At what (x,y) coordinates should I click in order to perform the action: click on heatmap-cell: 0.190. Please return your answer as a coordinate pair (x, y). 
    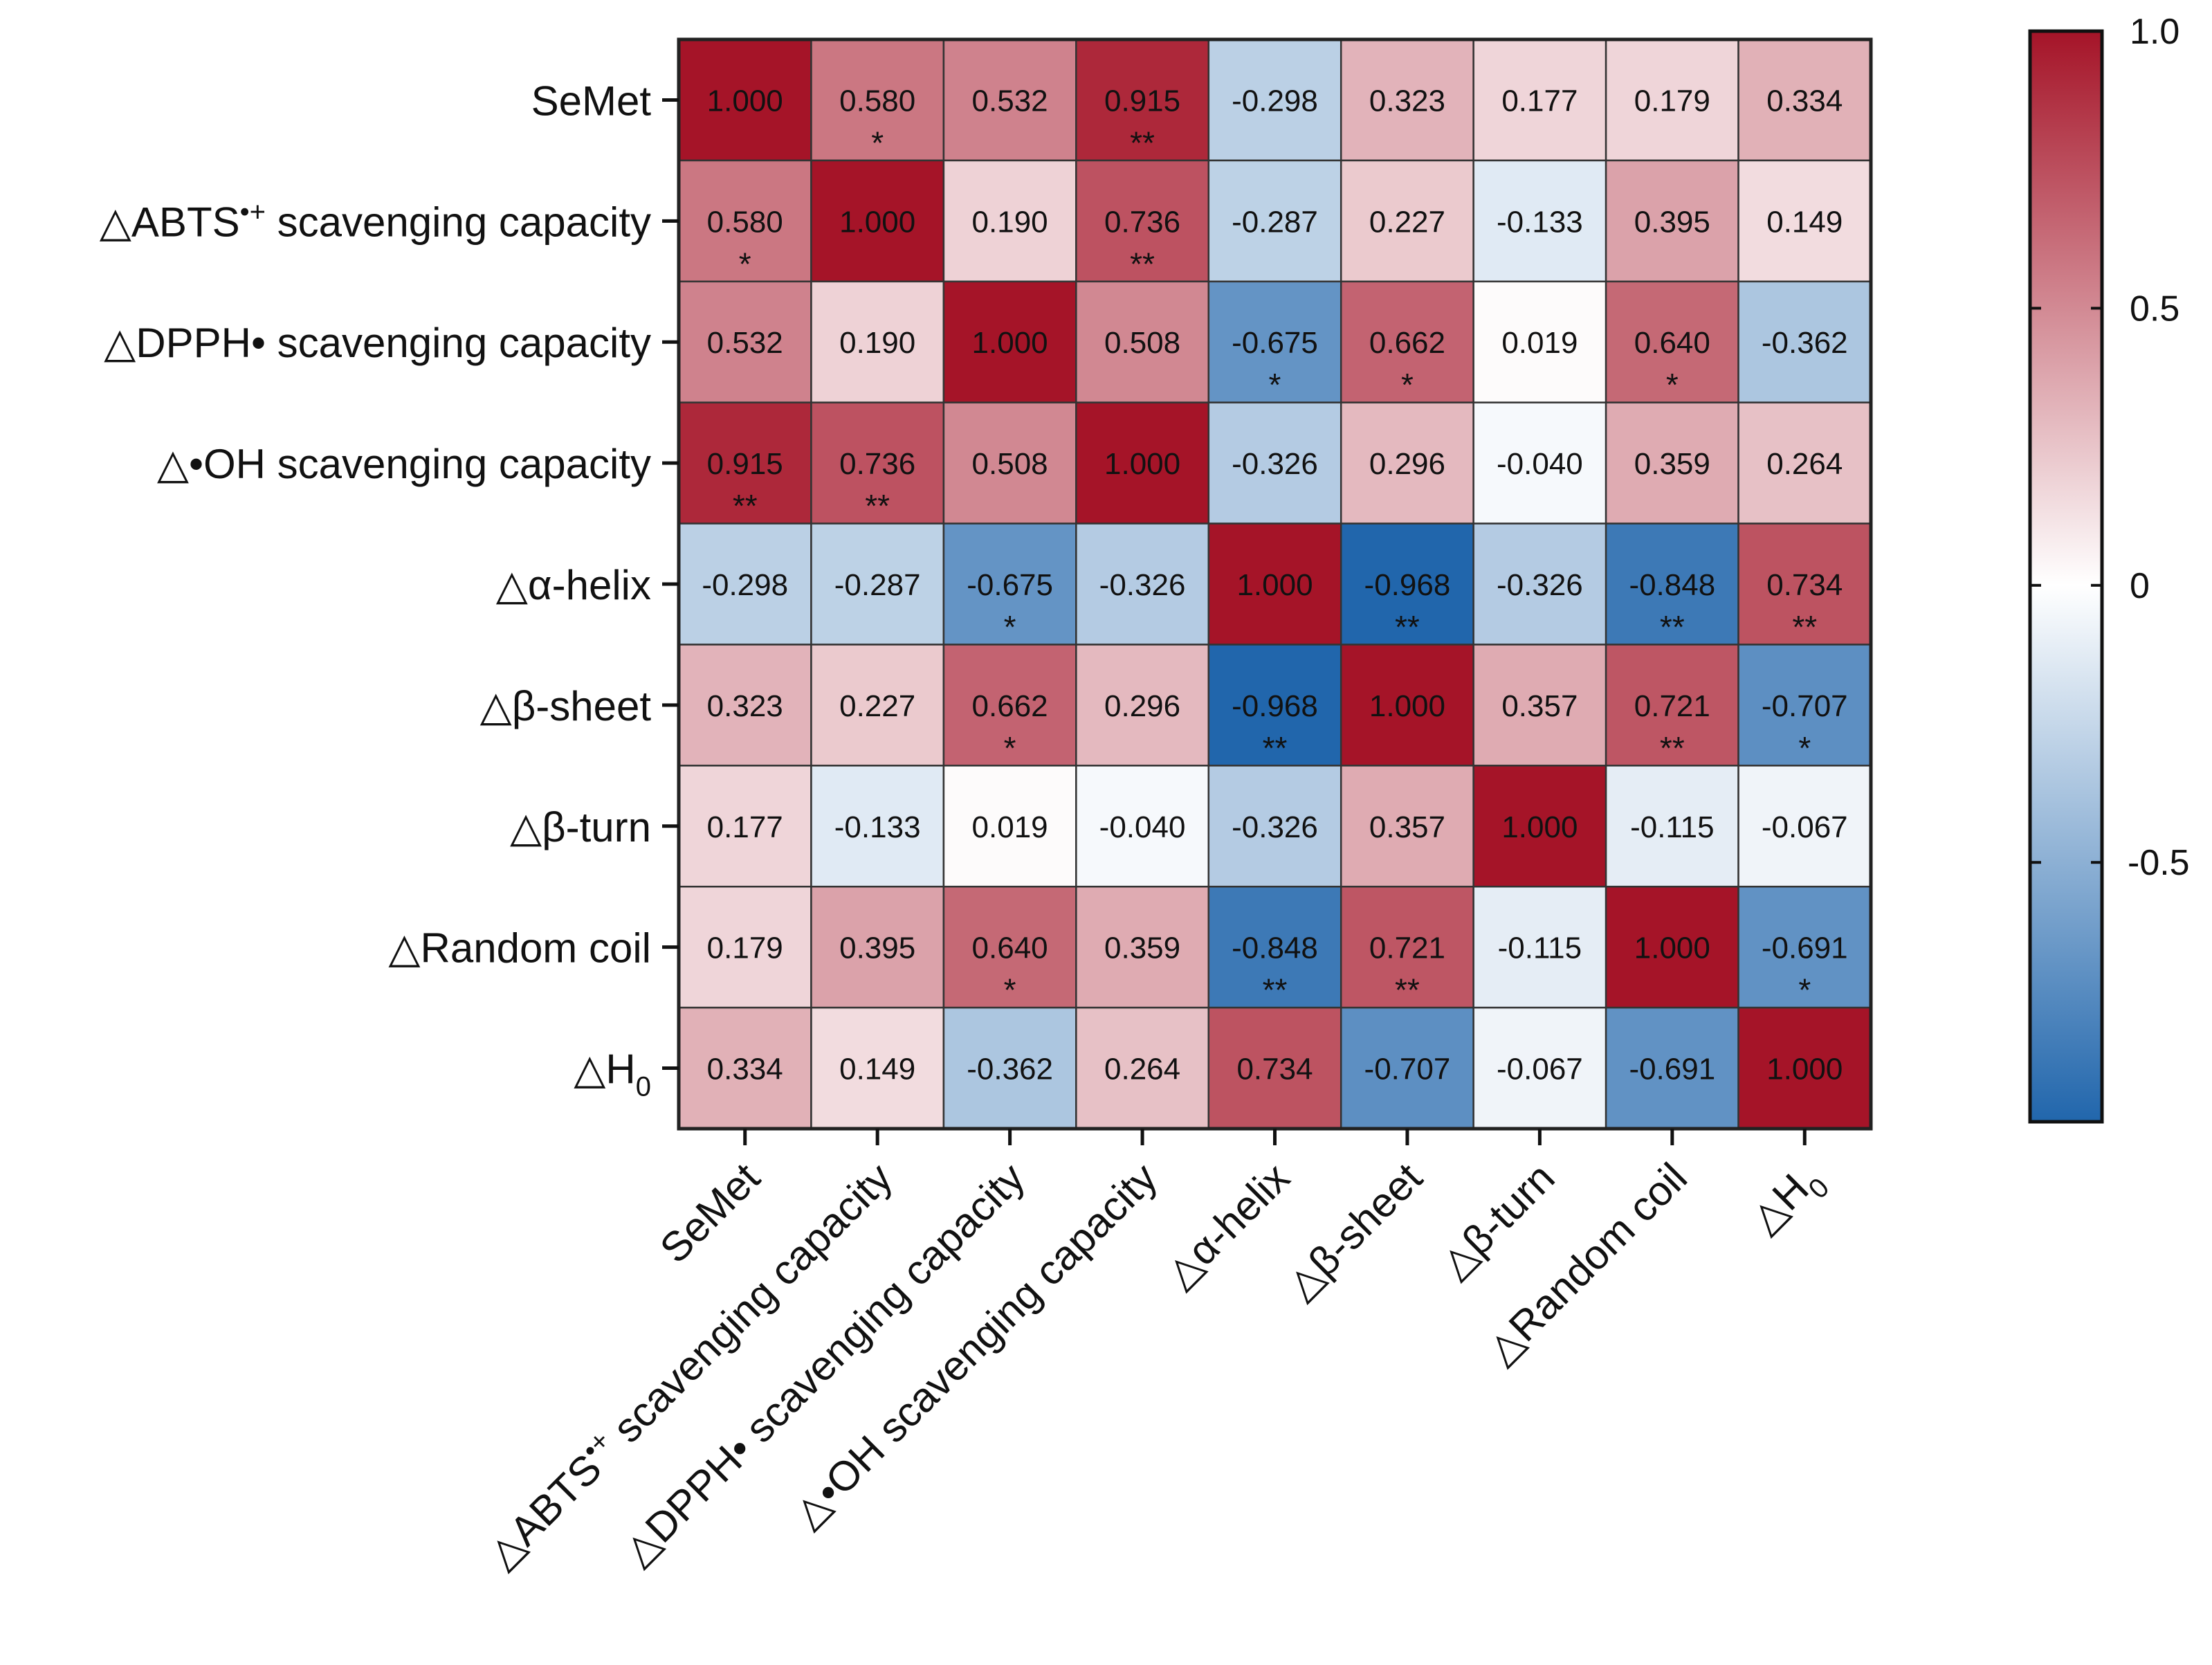
    Looking at the image, I should click on (877, 341).